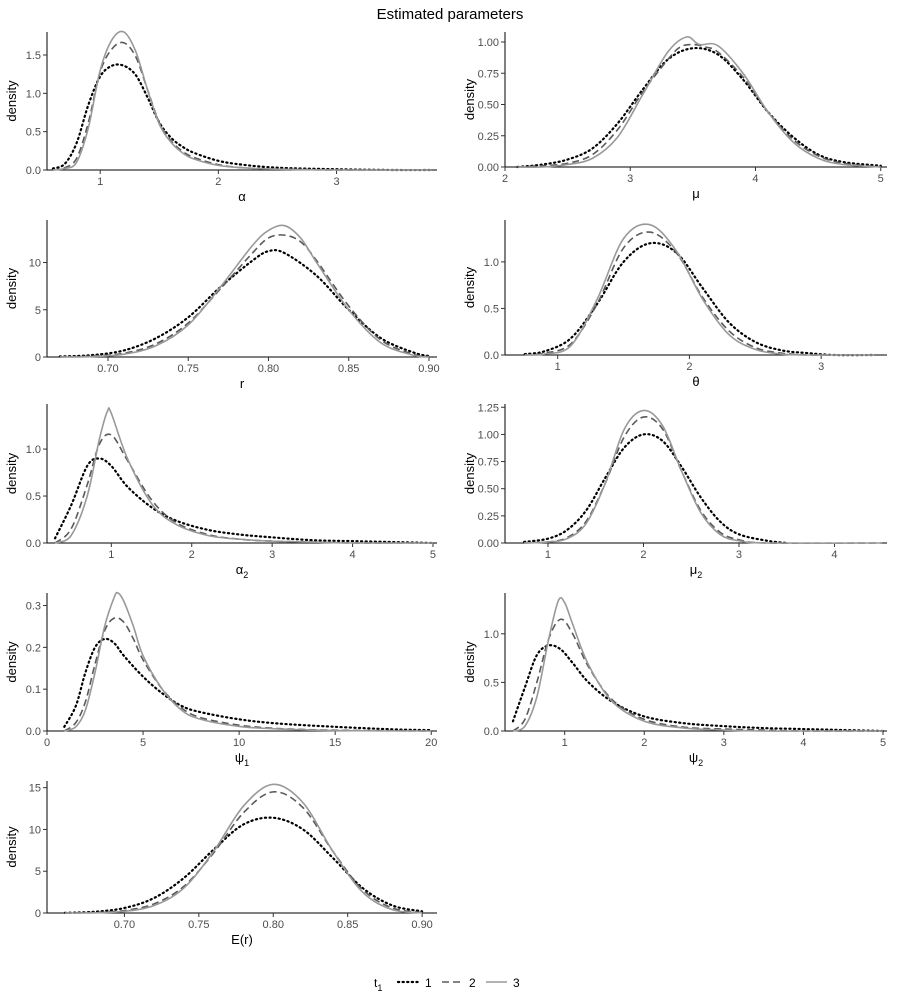 Image resolution: width=900 pixels, height=1000 pixels. What do you see at coordinates (516, 983) in the screenshot?
I see `legend-label-3: 3` at bounding box center [516, 983].